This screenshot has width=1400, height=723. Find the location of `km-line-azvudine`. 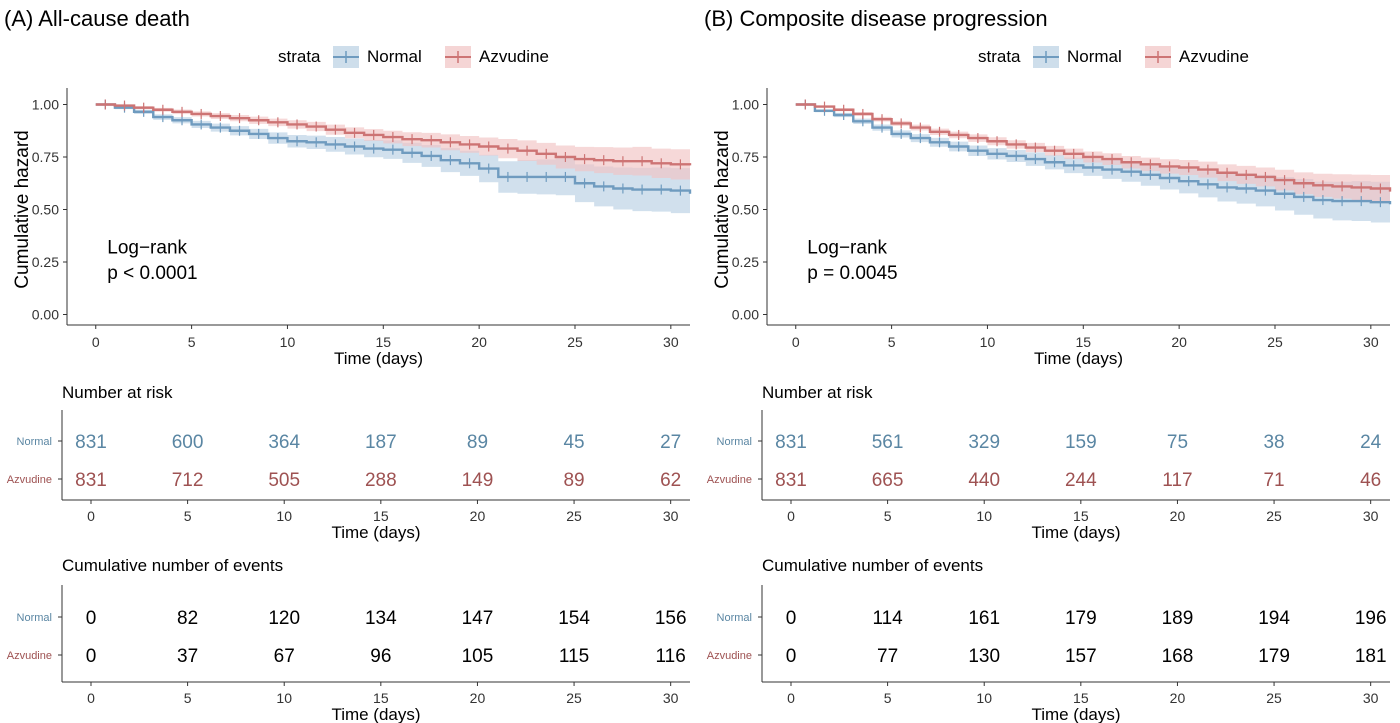

km-line-azvudine is located at coordinates (1093, 147).